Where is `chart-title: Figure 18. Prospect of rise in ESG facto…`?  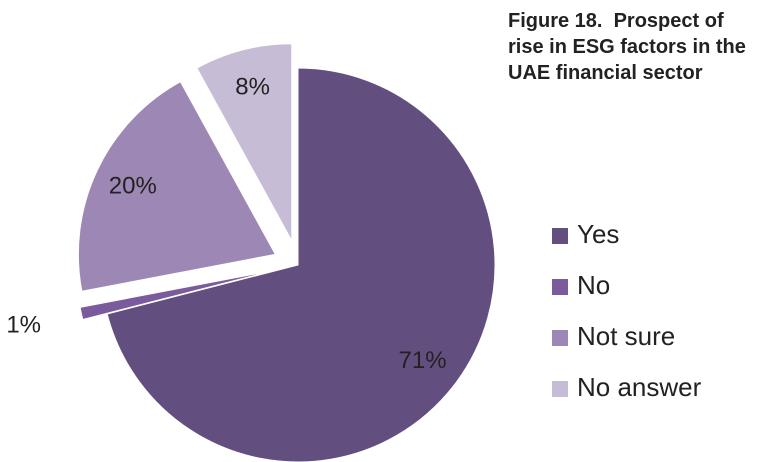
chart-title: Figure 18. Prospect of rise in ESG facto… is located at coordinates (630, 47).